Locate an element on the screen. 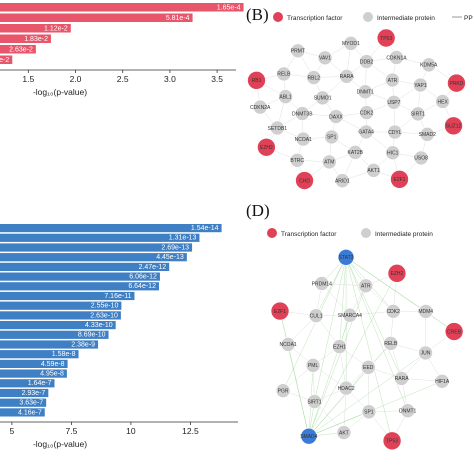  x-tick-label: 7.5 is located at coordinates (71, 431).